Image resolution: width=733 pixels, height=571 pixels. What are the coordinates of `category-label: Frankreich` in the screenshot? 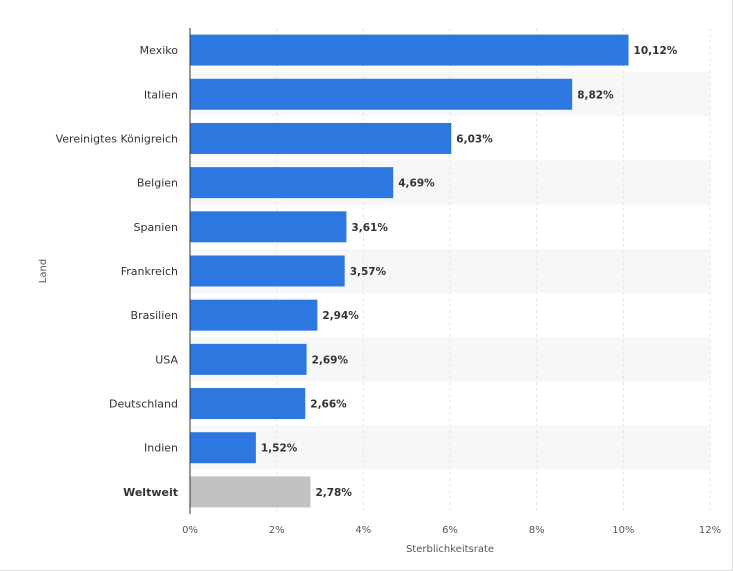 It's located at (149, 271).